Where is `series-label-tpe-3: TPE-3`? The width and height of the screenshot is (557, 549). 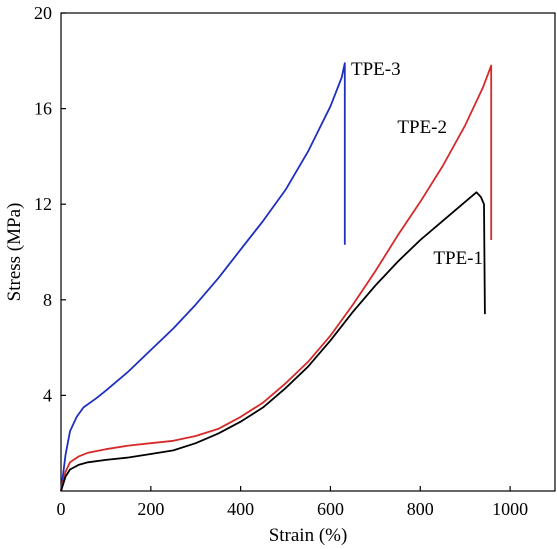 series-label-tpe-3: TPE-3 is located at coordinates (376, 69).